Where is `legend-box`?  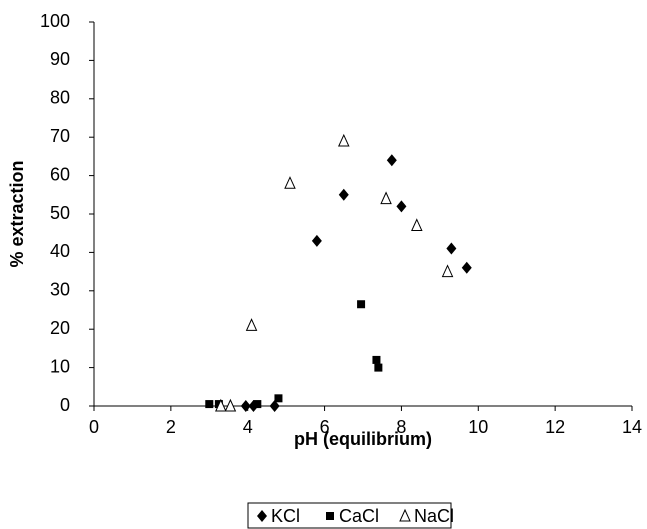 legend-box is located at coordinates (349, 515).